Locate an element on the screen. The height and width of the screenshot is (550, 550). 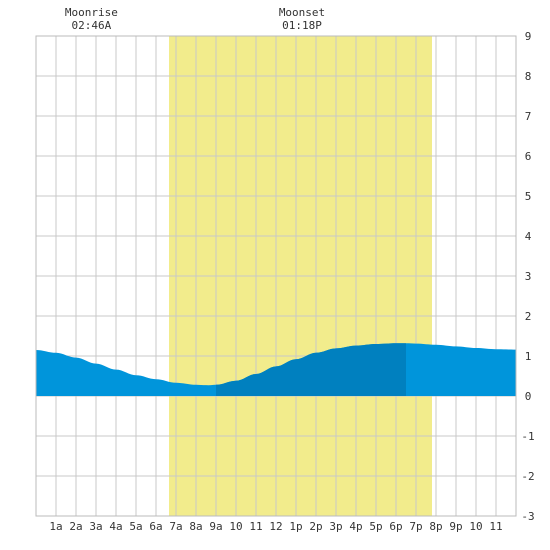
x-tick-label: 6p is located at coordinates (395, 526).